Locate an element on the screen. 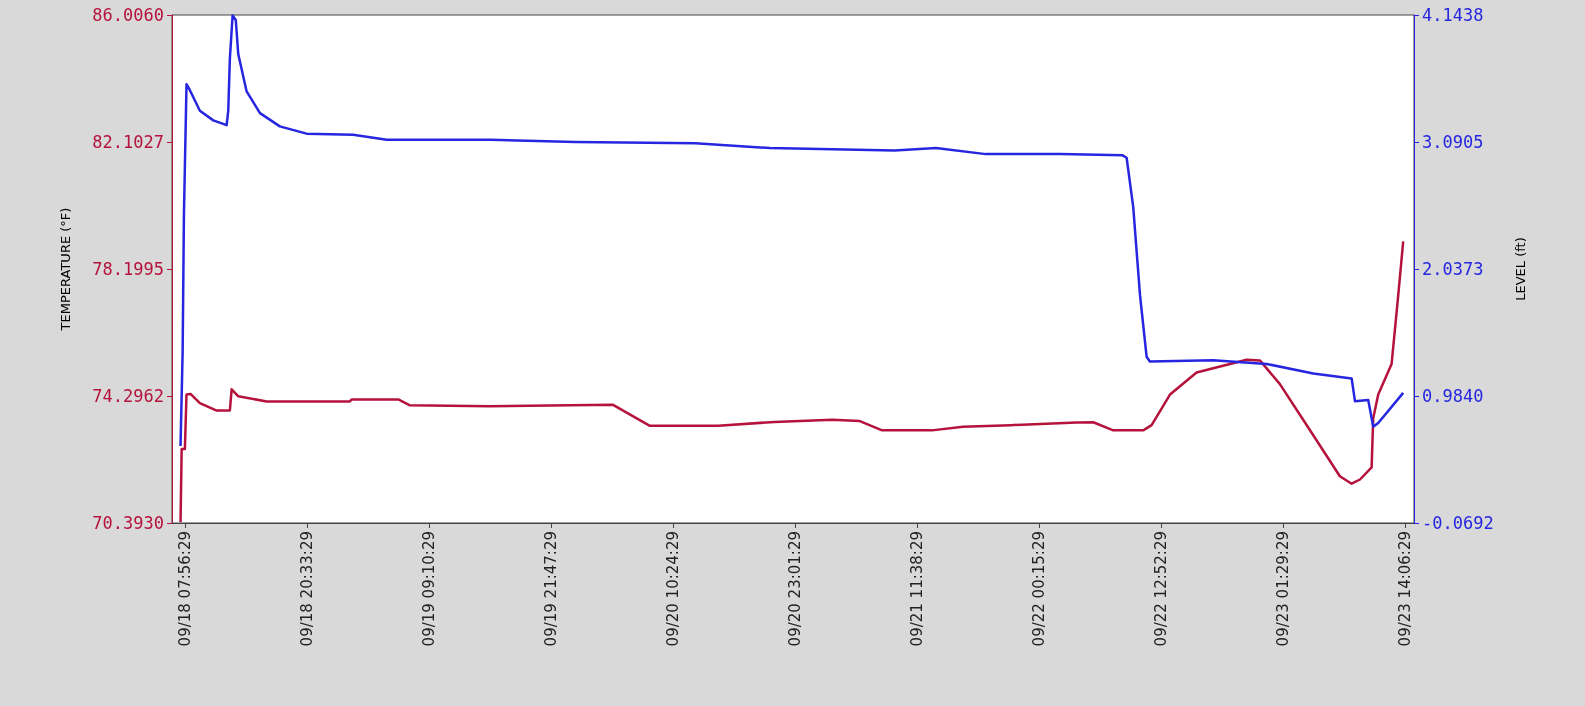  x-tick-label: 09/18 20:33:29 is located at coordinates (306, 589).